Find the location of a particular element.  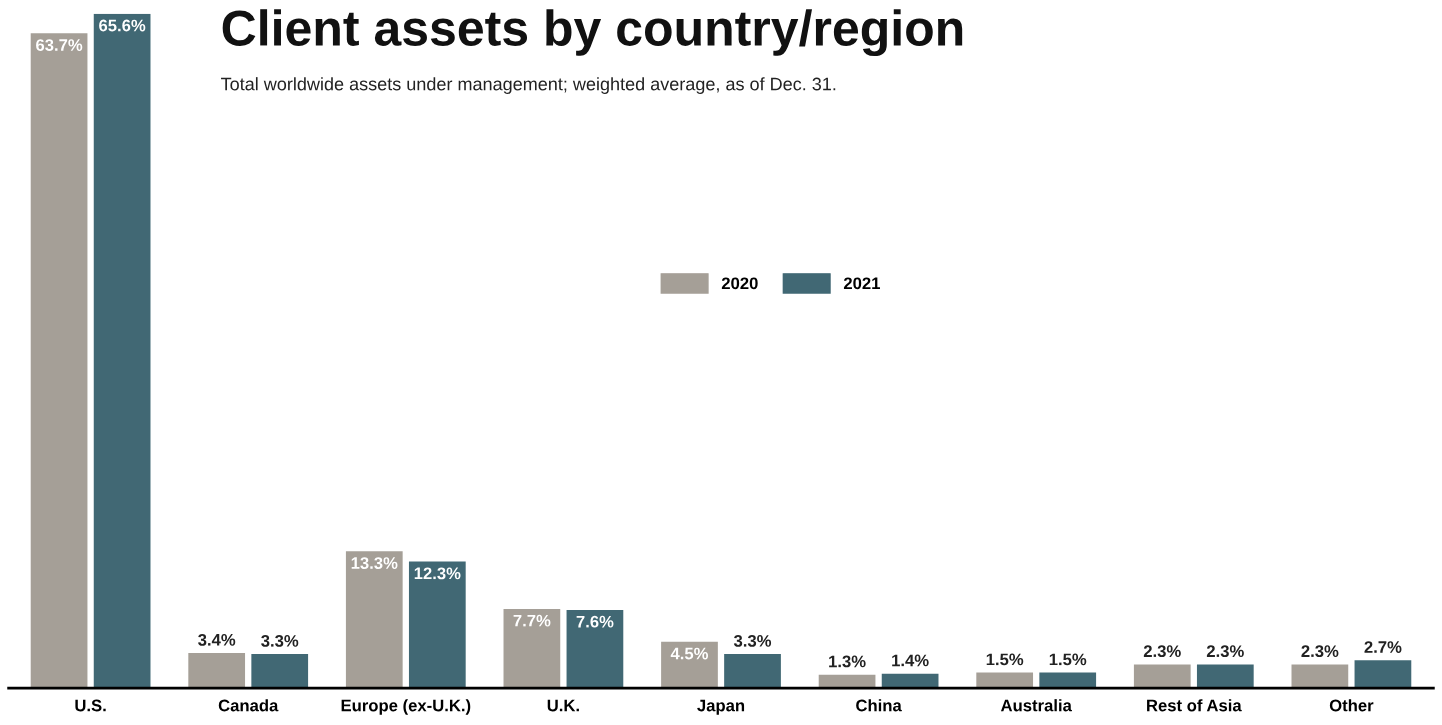

data-label: 1.3% is located at coordinates (847, 661).